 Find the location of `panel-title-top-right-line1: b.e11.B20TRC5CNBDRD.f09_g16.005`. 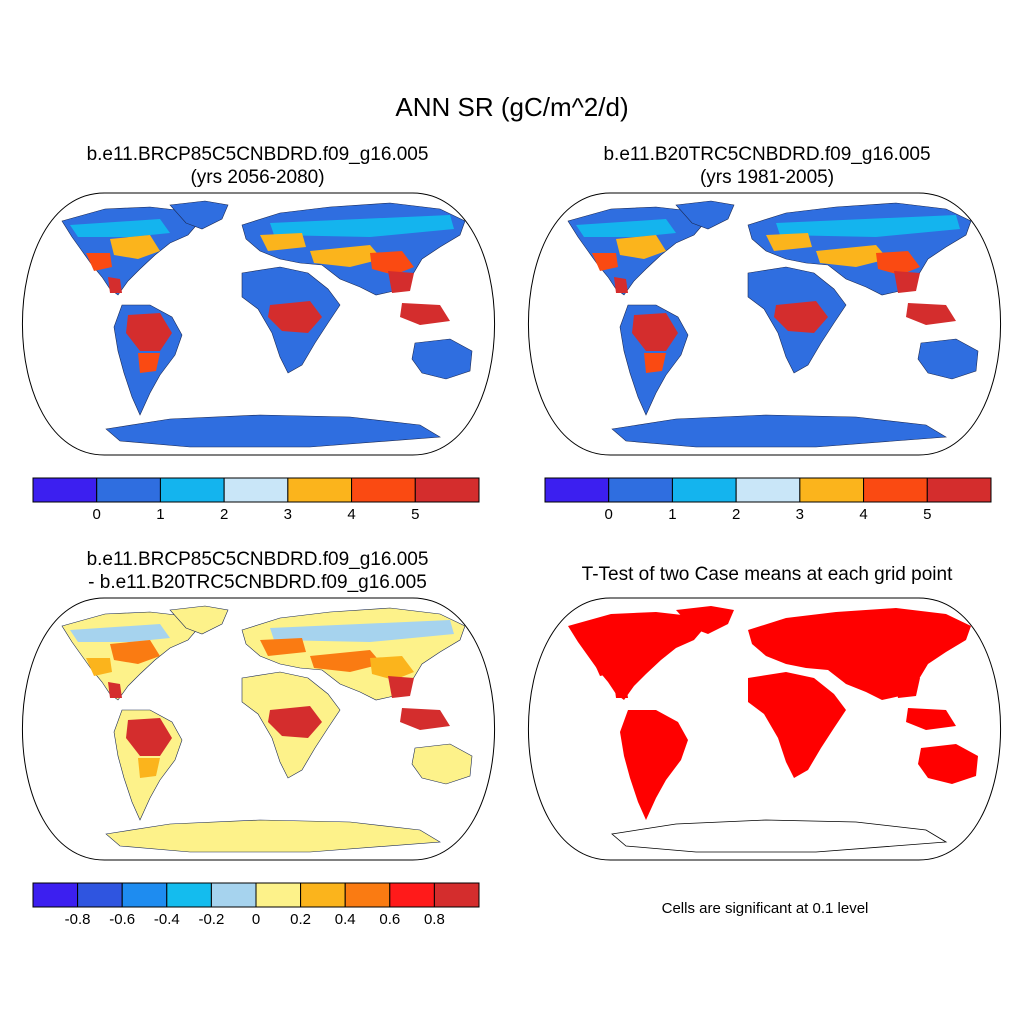

panel-title-top-right-line1: b.e11.B20TRC5CNBDRD.f09_g16.005 is located at coordinates (767, 154).